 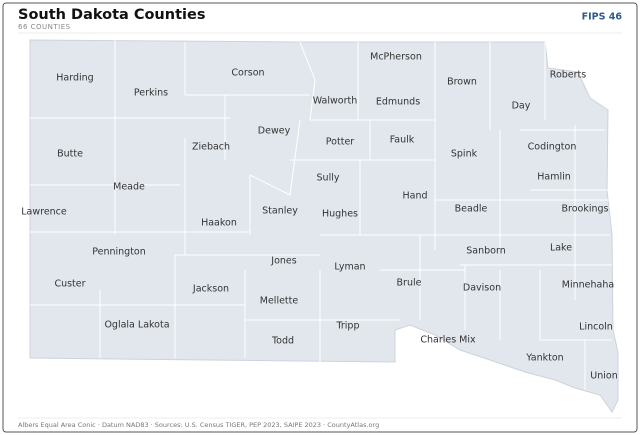 I want to click on county-label: Beadle, so click(x=471, y=209).